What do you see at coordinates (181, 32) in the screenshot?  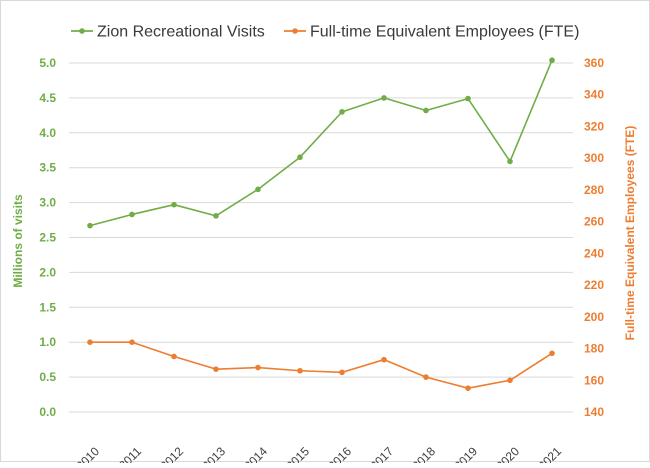 I see `legend-label: Zion Recreational Visits` at bounding box center [181, 32].